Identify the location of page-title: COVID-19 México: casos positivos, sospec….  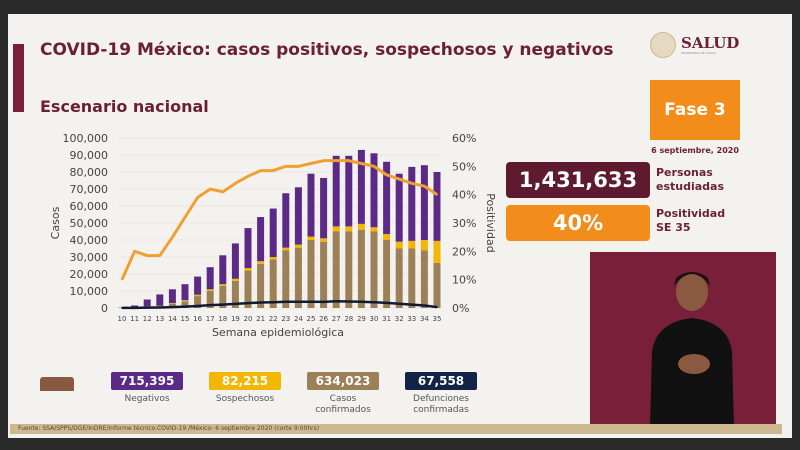
(327, 50).